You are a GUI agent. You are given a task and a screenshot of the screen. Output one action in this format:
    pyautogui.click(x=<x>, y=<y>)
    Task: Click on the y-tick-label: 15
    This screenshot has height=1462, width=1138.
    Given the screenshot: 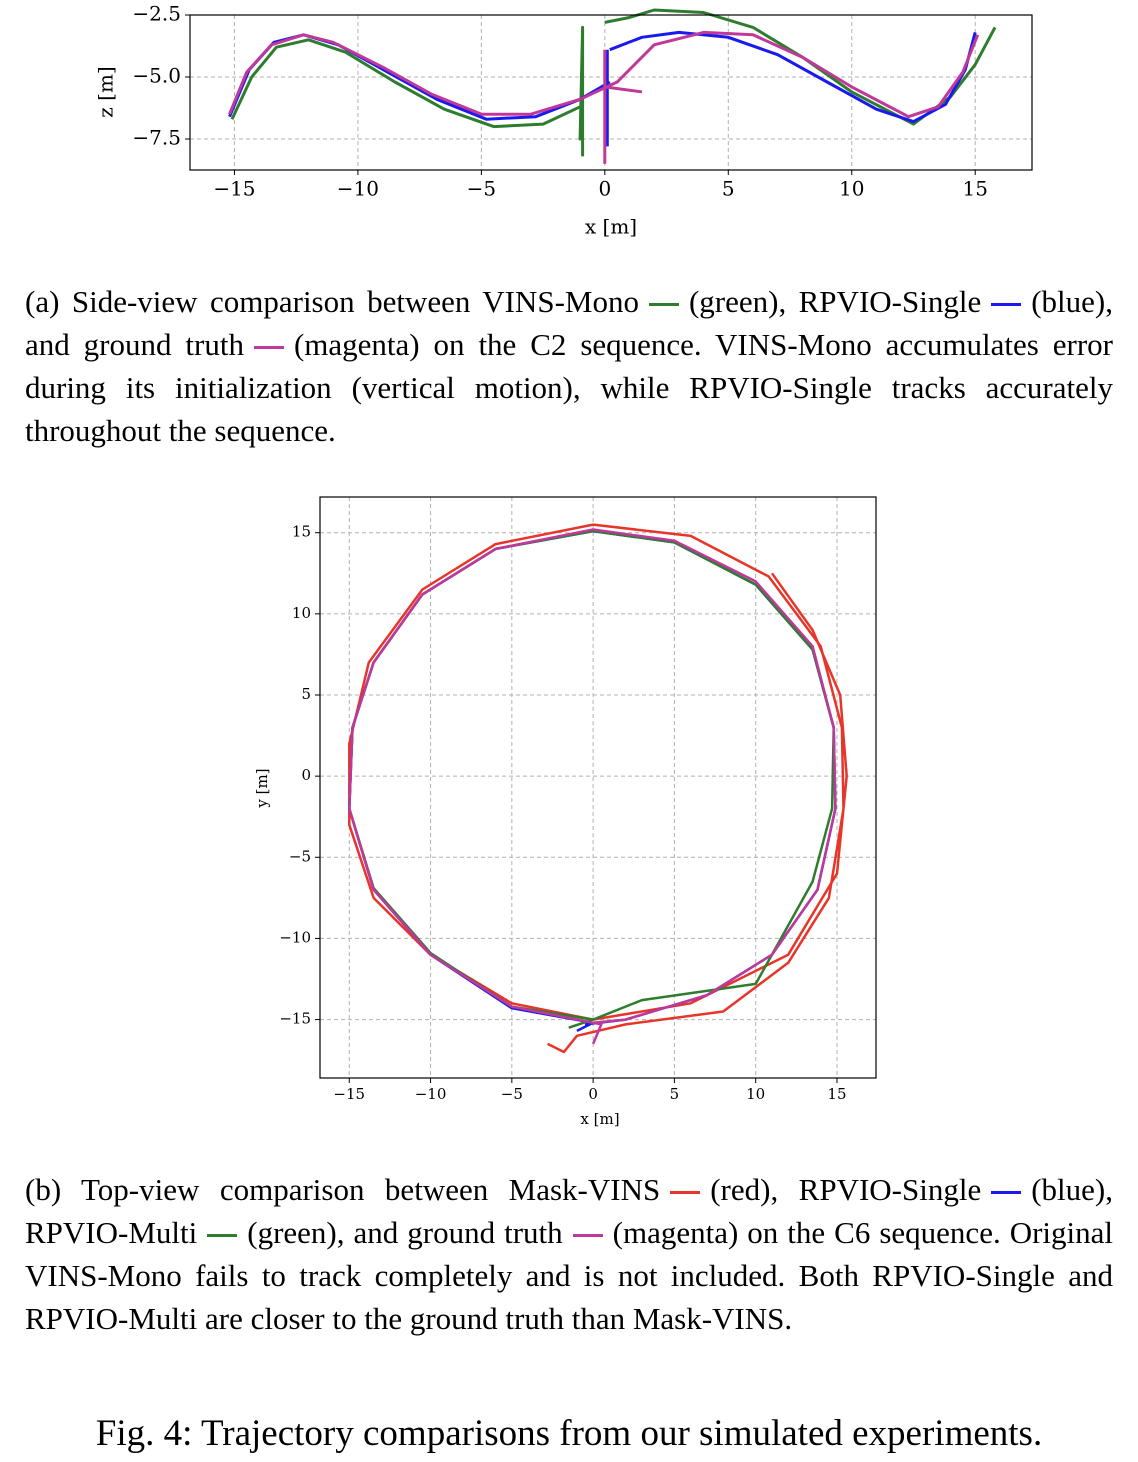 What is the action you would take?
    pyautogui.click(x=301, y=532)
    